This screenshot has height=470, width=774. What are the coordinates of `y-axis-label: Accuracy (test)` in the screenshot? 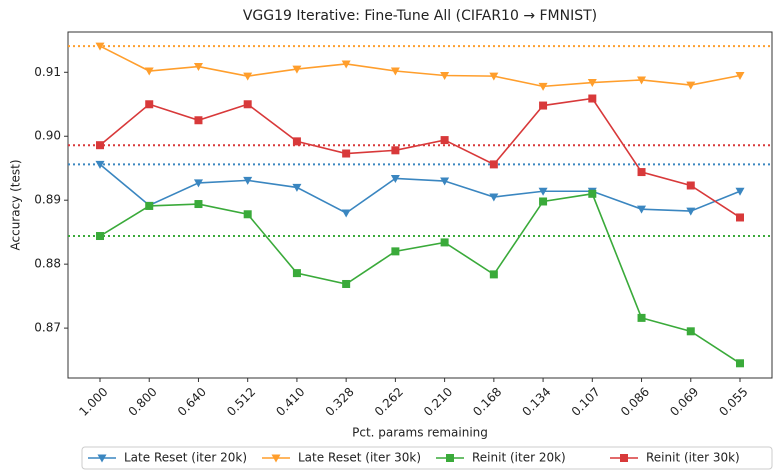 It's located at (16, 204).